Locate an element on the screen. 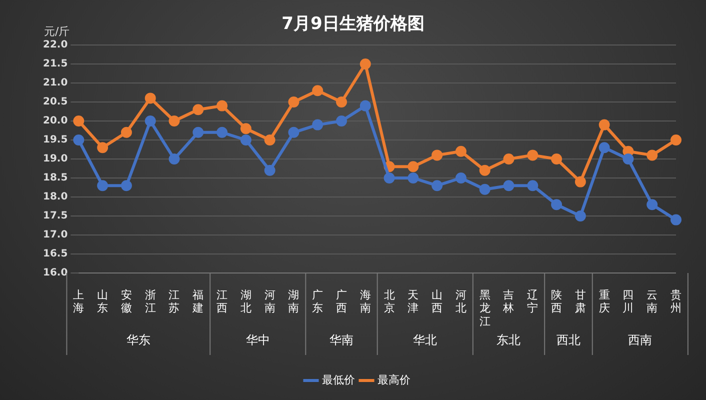 The image size is (706, 400). x-tick-label: 四川 is located at coordinates (628, 301).